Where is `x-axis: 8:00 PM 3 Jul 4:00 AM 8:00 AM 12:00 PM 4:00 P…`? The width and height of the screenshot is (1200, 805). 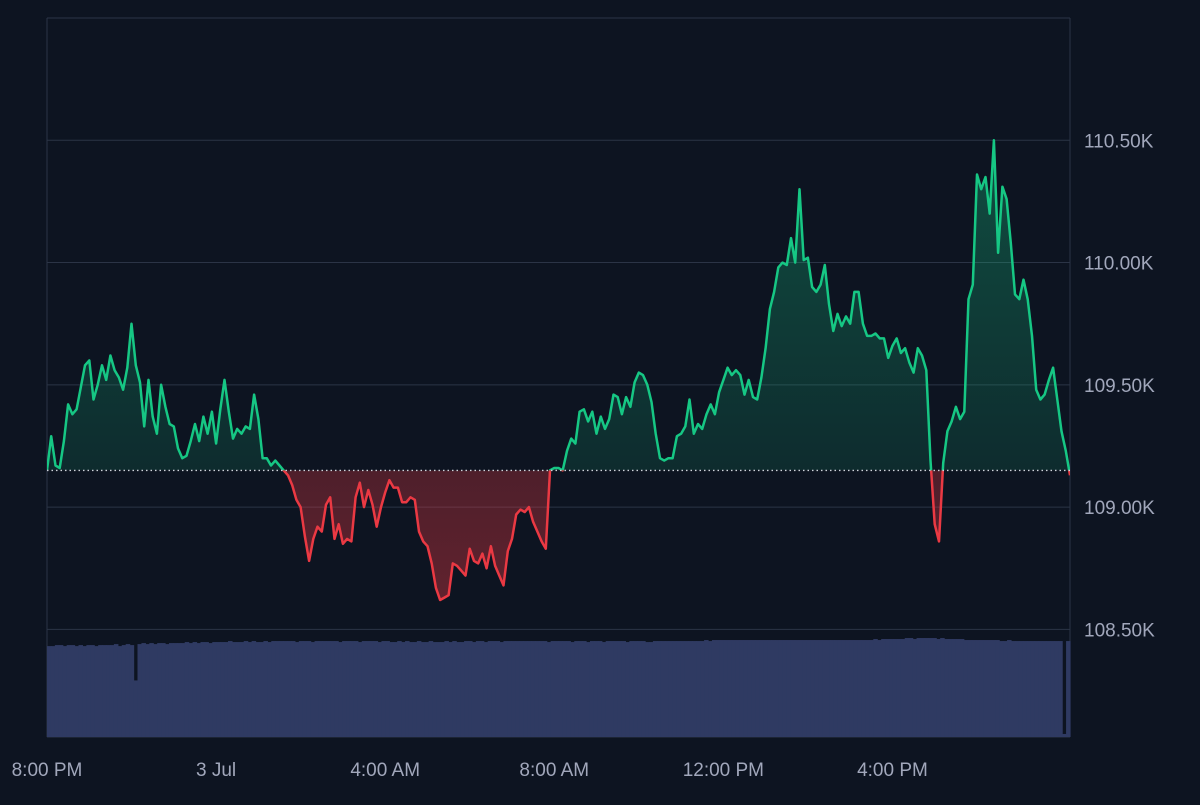
x-axis: 8:00 PM 3 Jul 4:00 AM 8:00 AM 12:00 PM 4:00 P… is located at coordinates (470, 770).